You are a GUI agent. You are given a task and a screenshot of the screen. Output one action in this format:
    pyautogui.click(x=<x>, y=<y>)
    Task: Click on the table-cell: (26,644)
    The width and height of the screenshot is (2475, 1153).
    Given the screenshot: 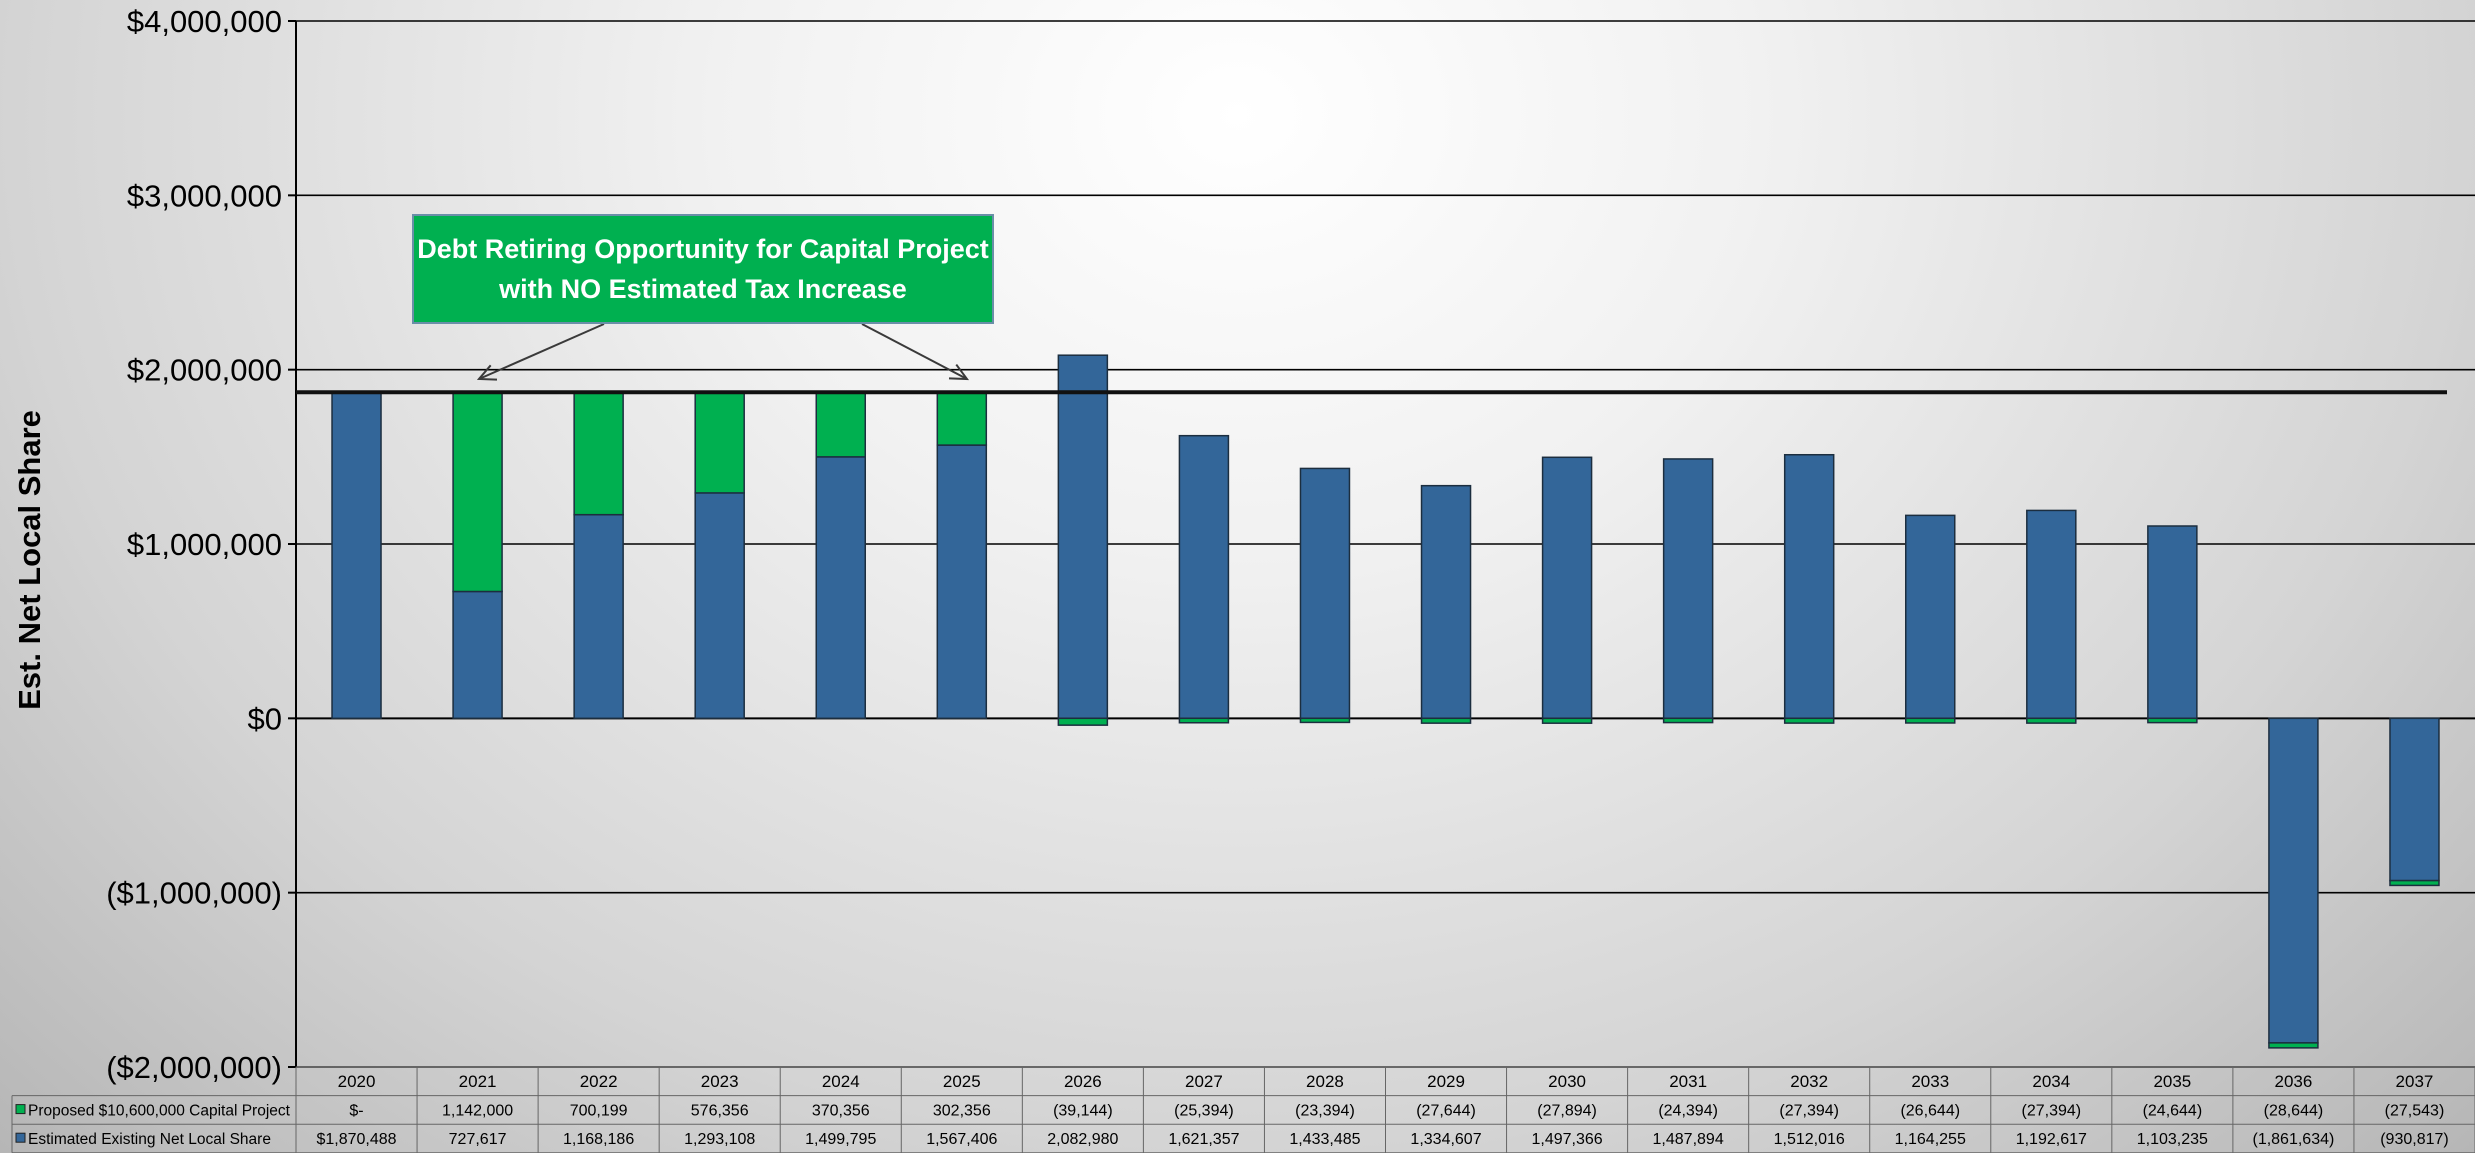 What is the action you would take?
    pyautogui.click(x=1930, y=1111)
    